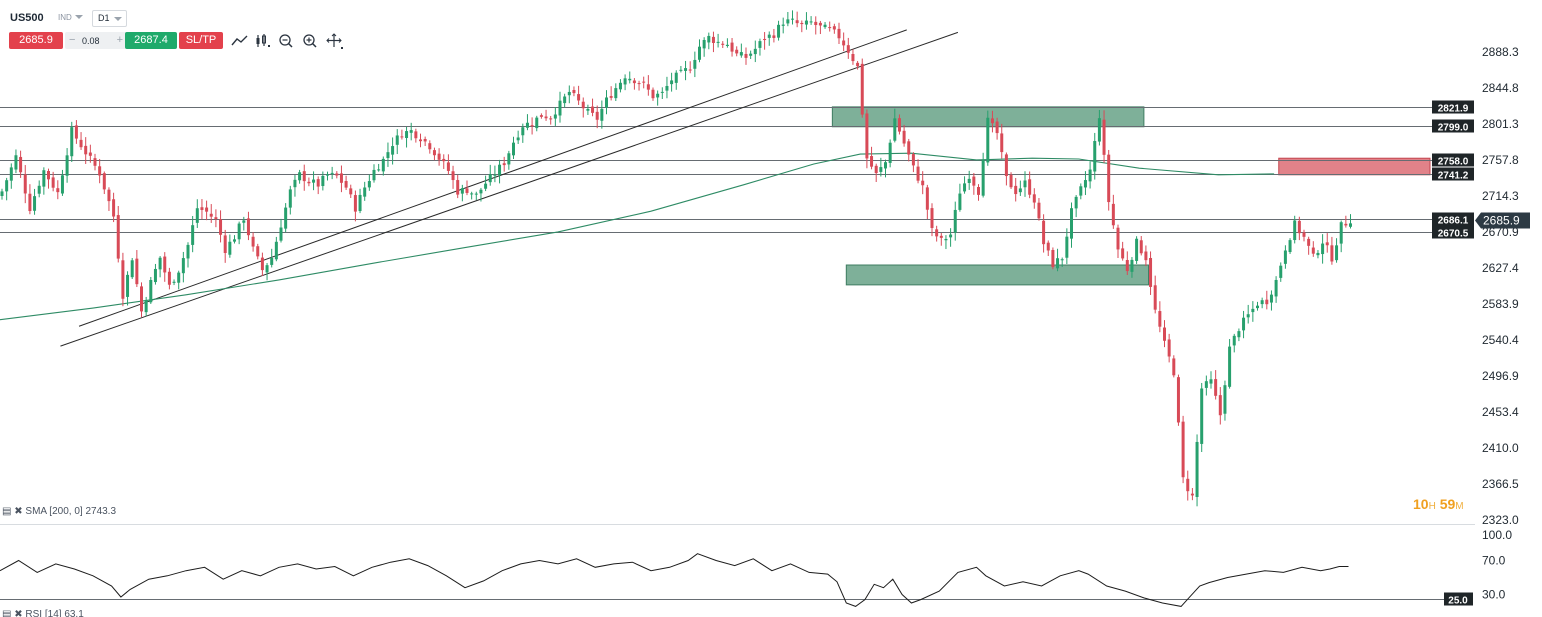 This screenshot has width=1542, height=617. What do you see at coordinates (201, 40) in the screenshot?
I see `sltp-button: SL/TP` at bounding box center [201, 40].